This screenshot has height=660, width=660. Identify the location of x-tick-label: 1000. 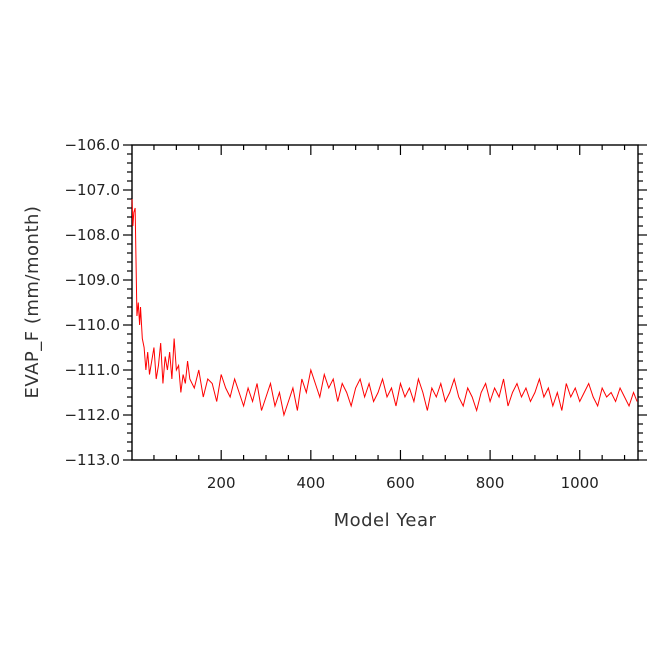
(580, 483).